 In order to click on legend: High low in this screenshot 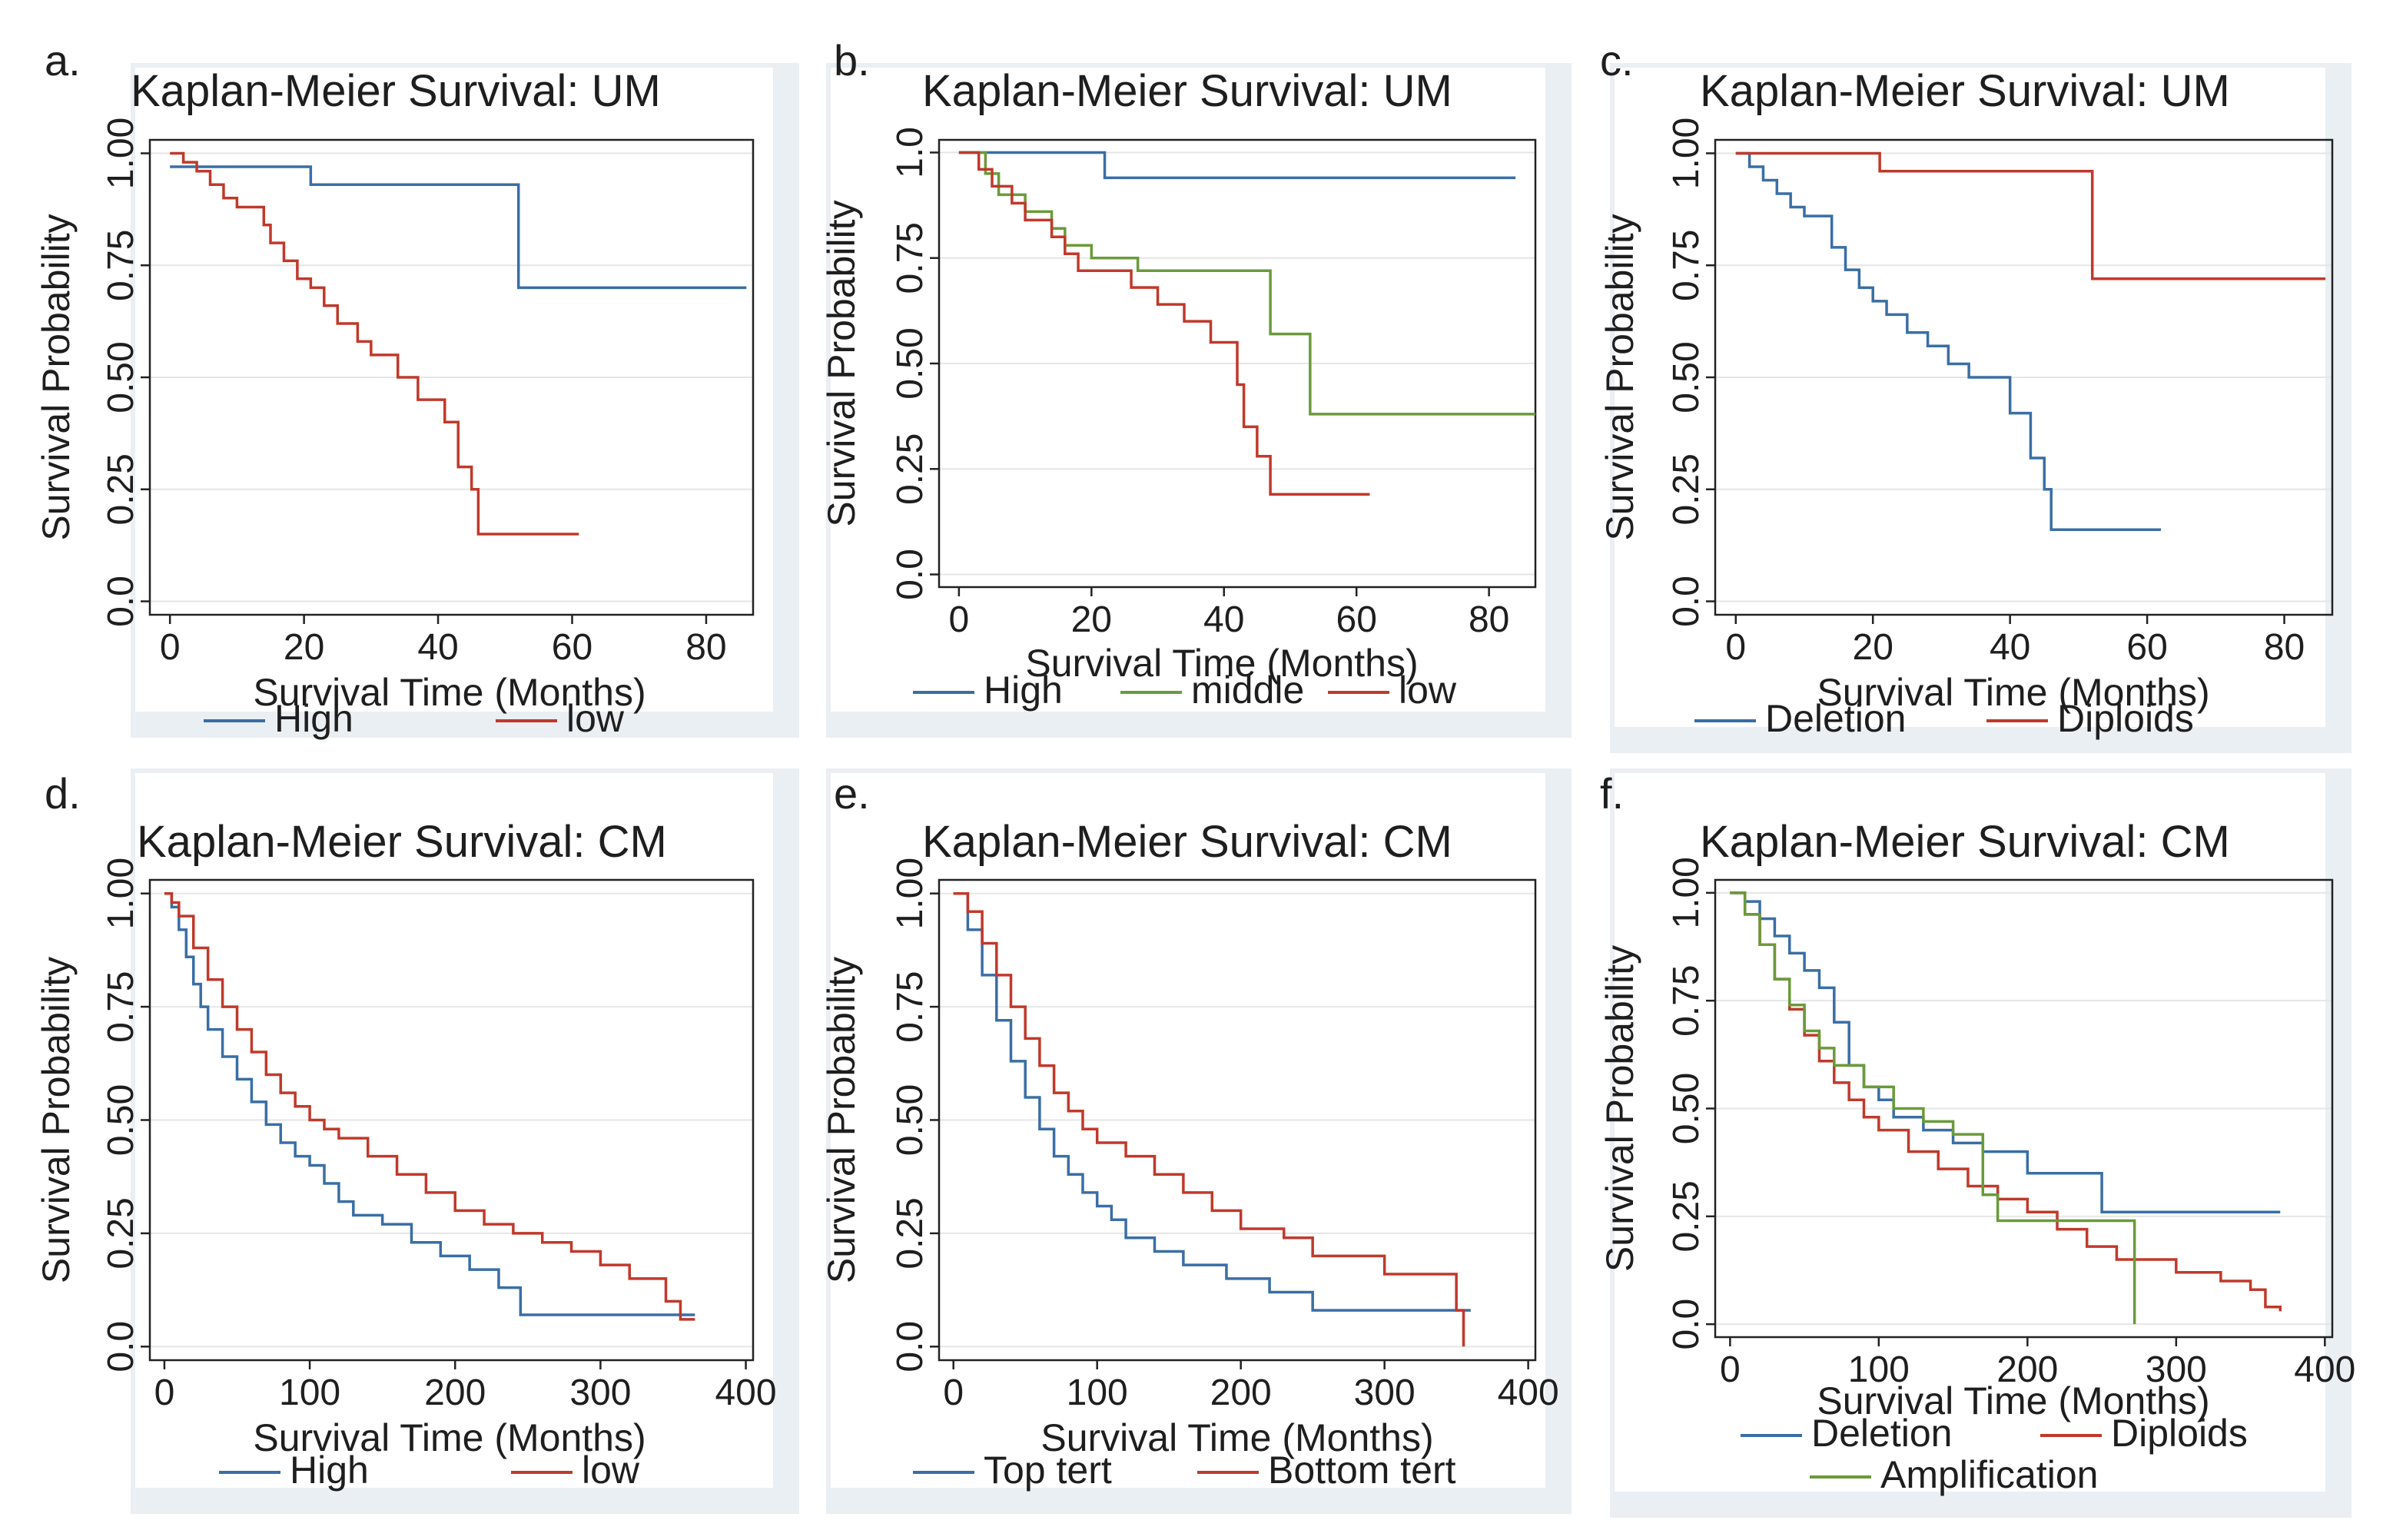, I will do `click(429, 1471)`.